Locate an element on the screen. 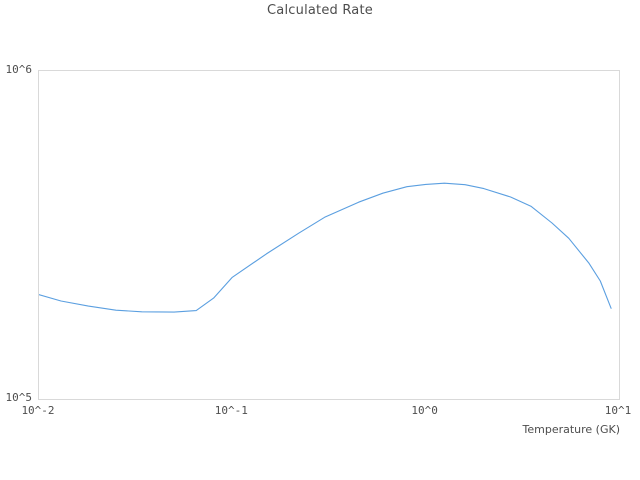  y-tick-label: 10^5 is located at coordinates (19, 397).